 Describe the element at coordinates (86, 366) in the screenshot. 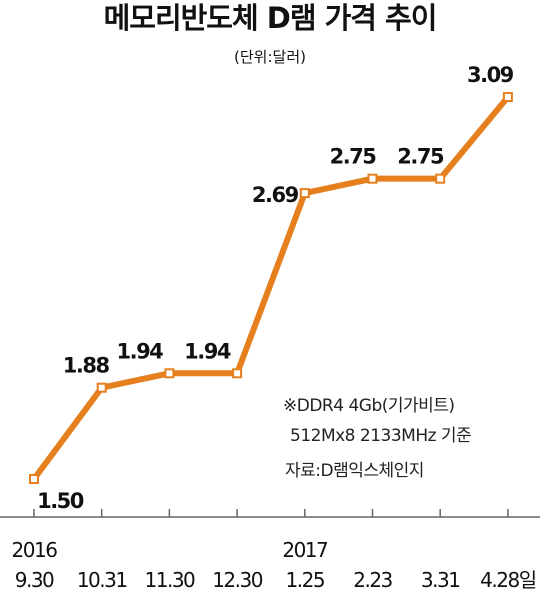

I see `value-label: 1.88` at that location.